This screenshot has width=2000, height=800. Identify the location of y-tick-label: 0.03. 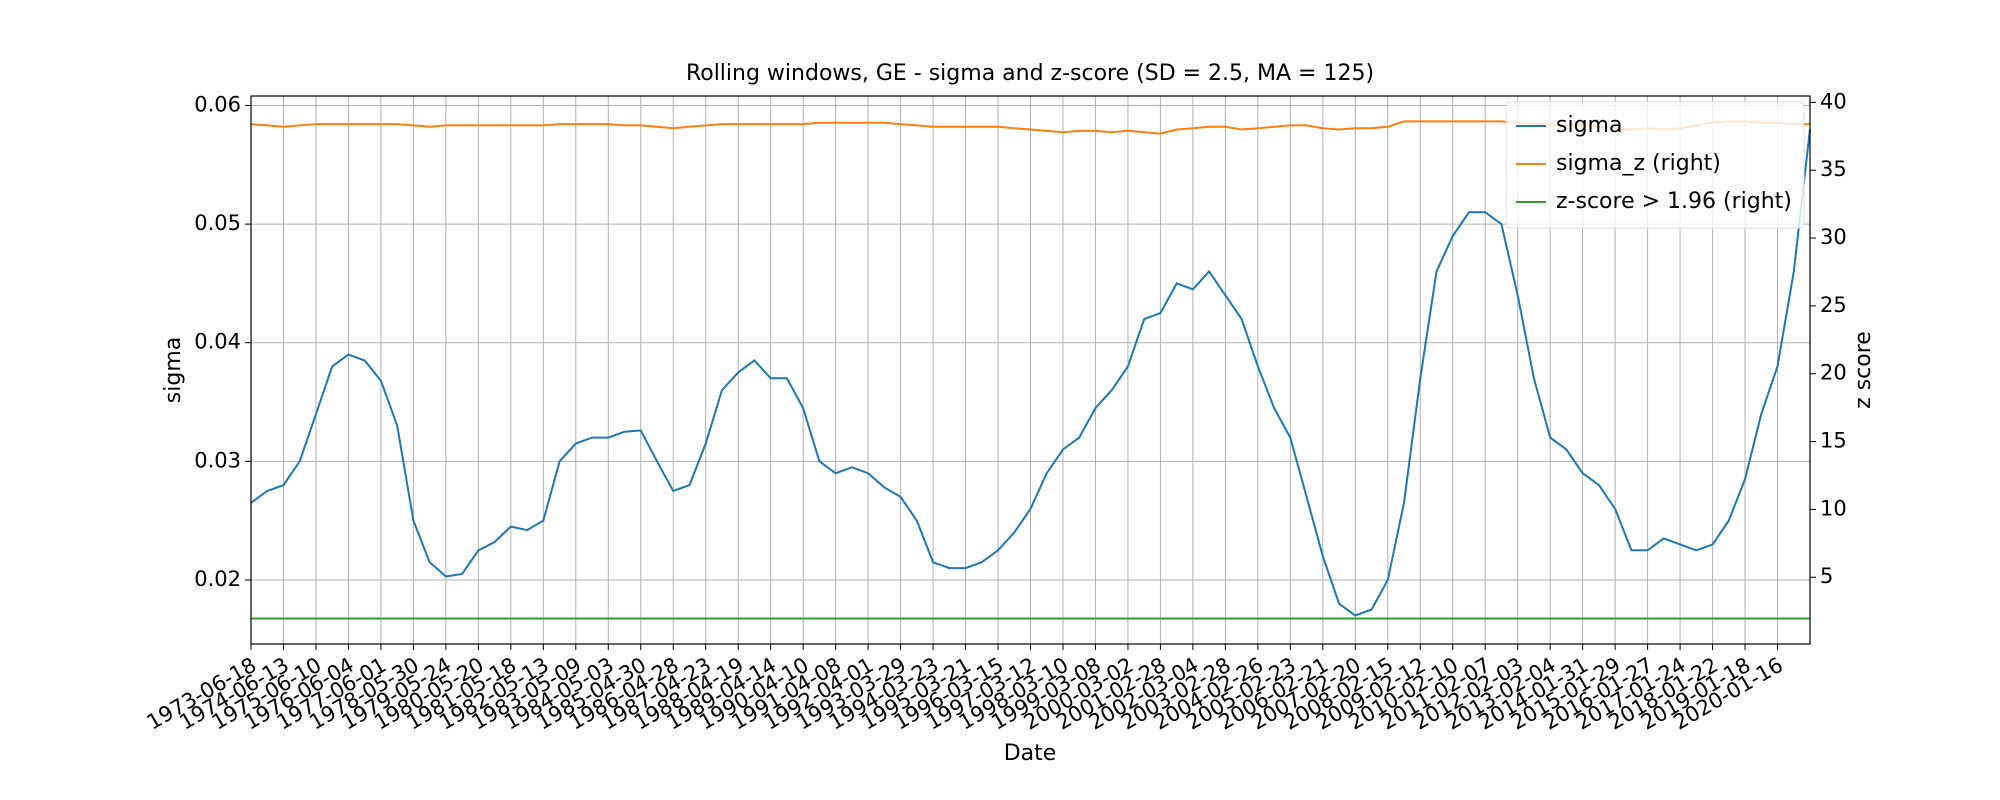
(217, 460).